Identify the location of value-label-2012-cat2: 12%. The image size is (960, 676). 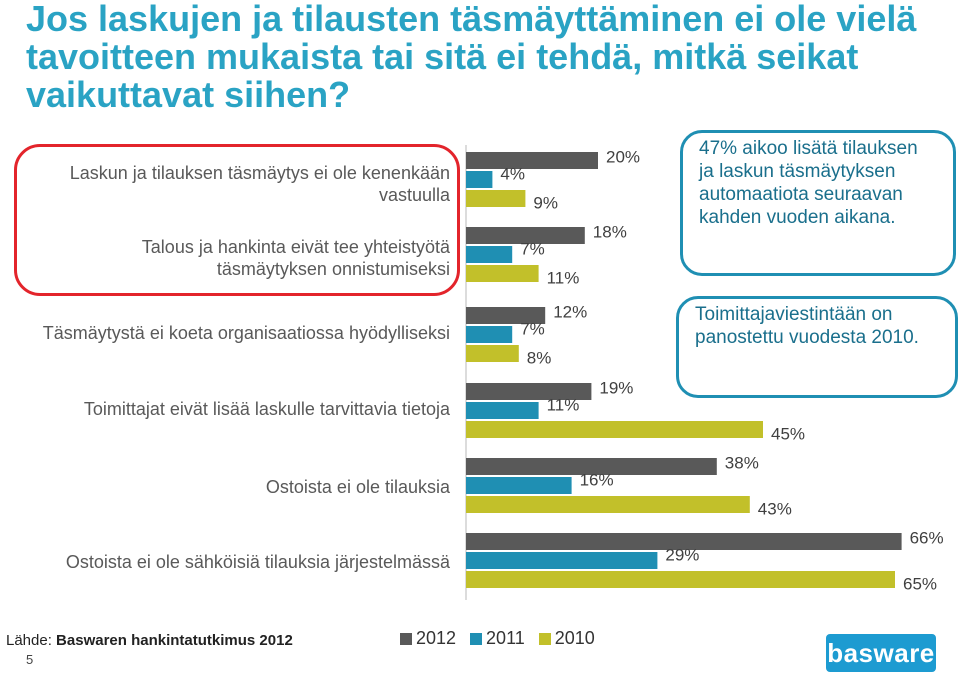
(570, 312).